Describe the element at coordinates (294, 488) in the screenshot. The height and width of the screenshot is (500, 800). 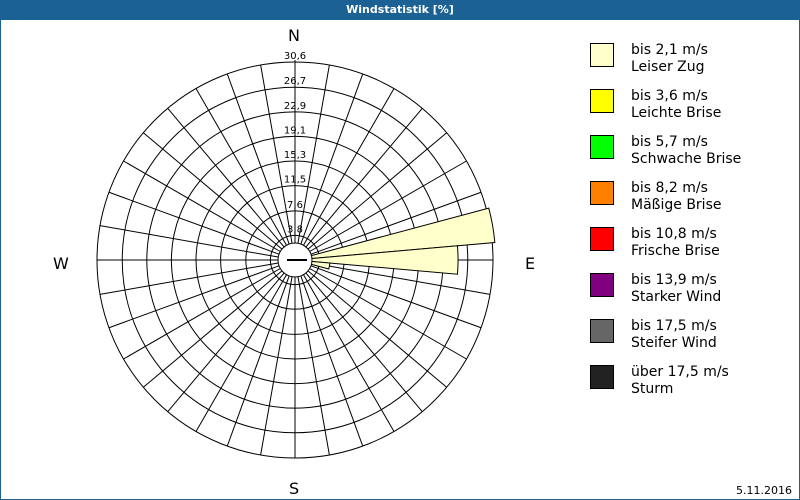
I see `compass-s: S` at that location.